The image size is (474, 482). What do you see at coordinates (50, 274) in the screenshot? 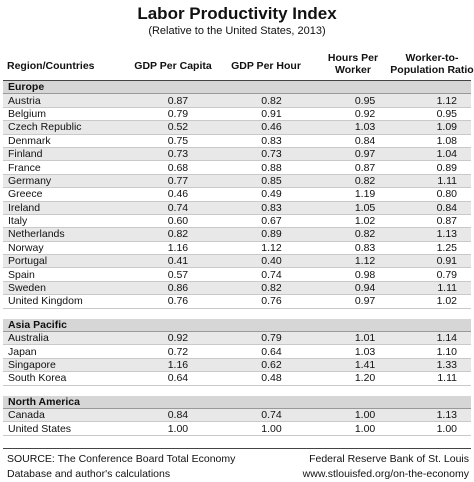
I see `cell-country: Spain` at bounding box center [50, 274].